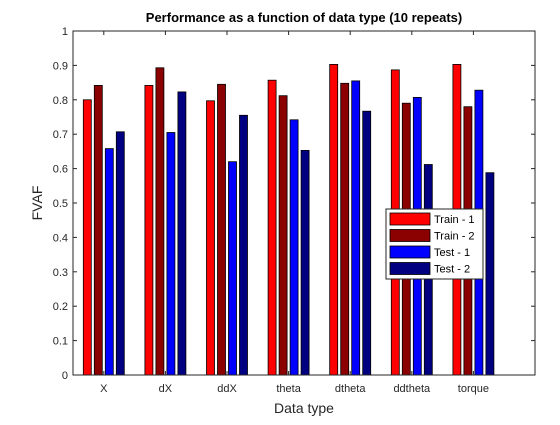 The image size is (560, 425). What do you see at coordinates (452, 253) in the screenshot?
I see `legend-label-series-3: Test - 1` at bounding box center [452, 253].